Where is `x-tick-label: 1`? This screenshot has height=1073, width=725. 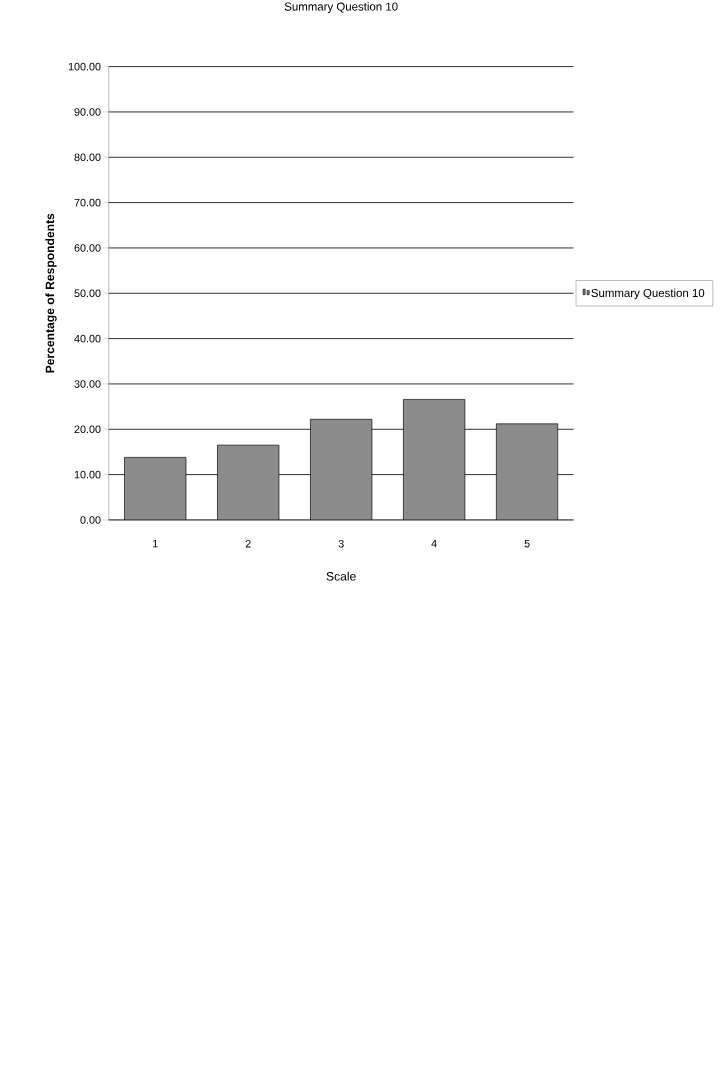
x-tick-label: 1 is located at coordinates (155, 543).